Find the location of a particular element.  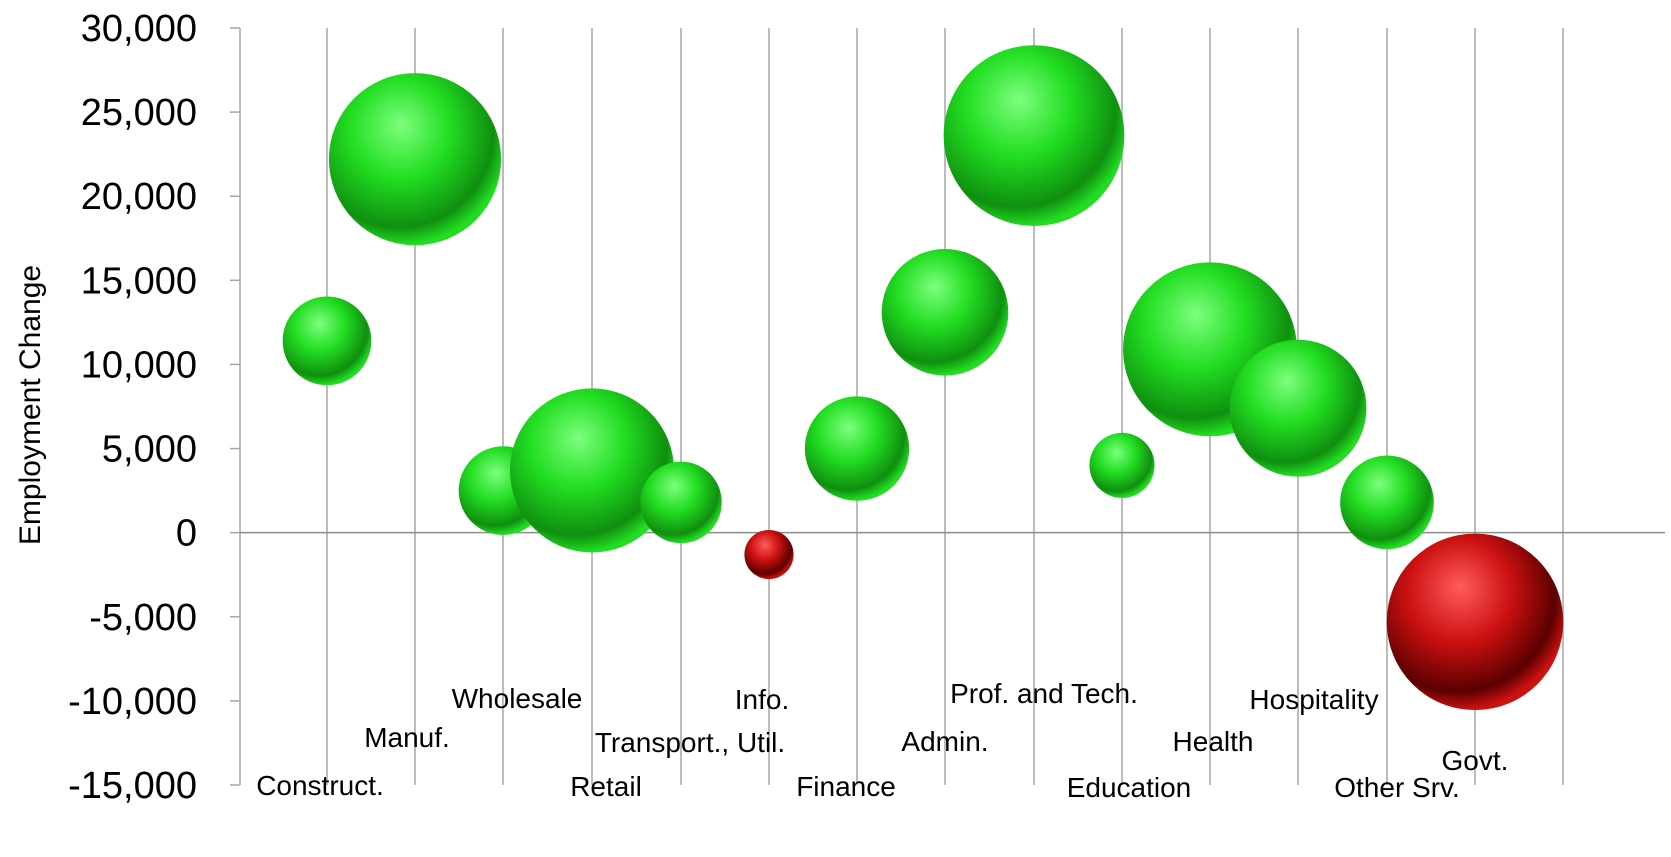

category-label: Retail is located at coordinates (606, 786).